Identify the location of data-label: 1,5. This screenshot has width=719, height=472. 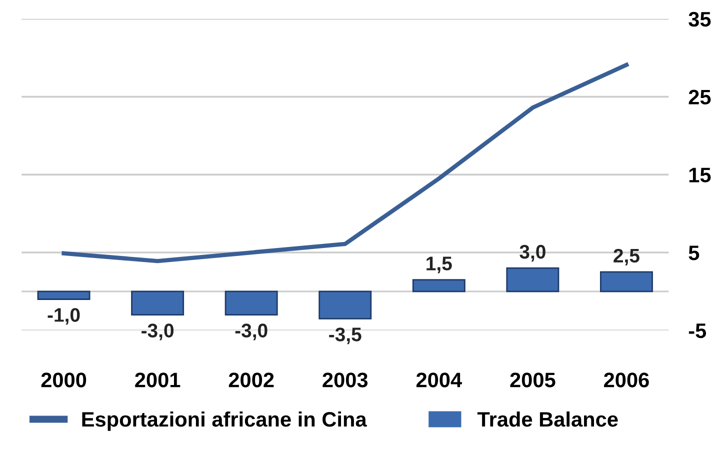
(439, 265).